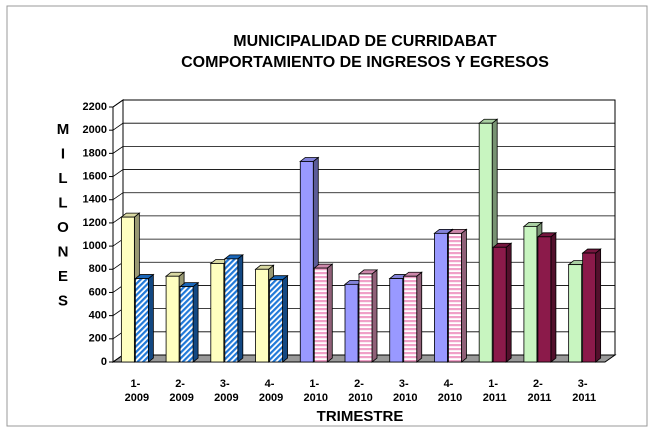 This screenshot has height=430, width=651. Describe the element at coordinates (104, 362) in the screenshot. I see `y-tick-label: 0` at that location.